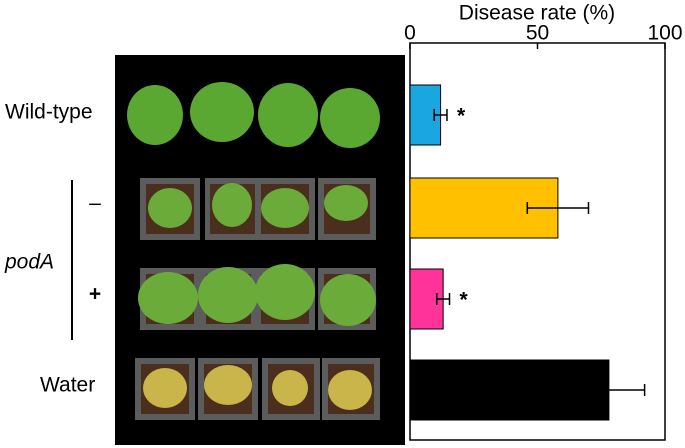 Image resolution: width=685 pixels, height=448 pixels. What do you see at coordinates (49, 112) in the screenshot?
I see `category-label: Wild-type` at bounding box center [49, 112].